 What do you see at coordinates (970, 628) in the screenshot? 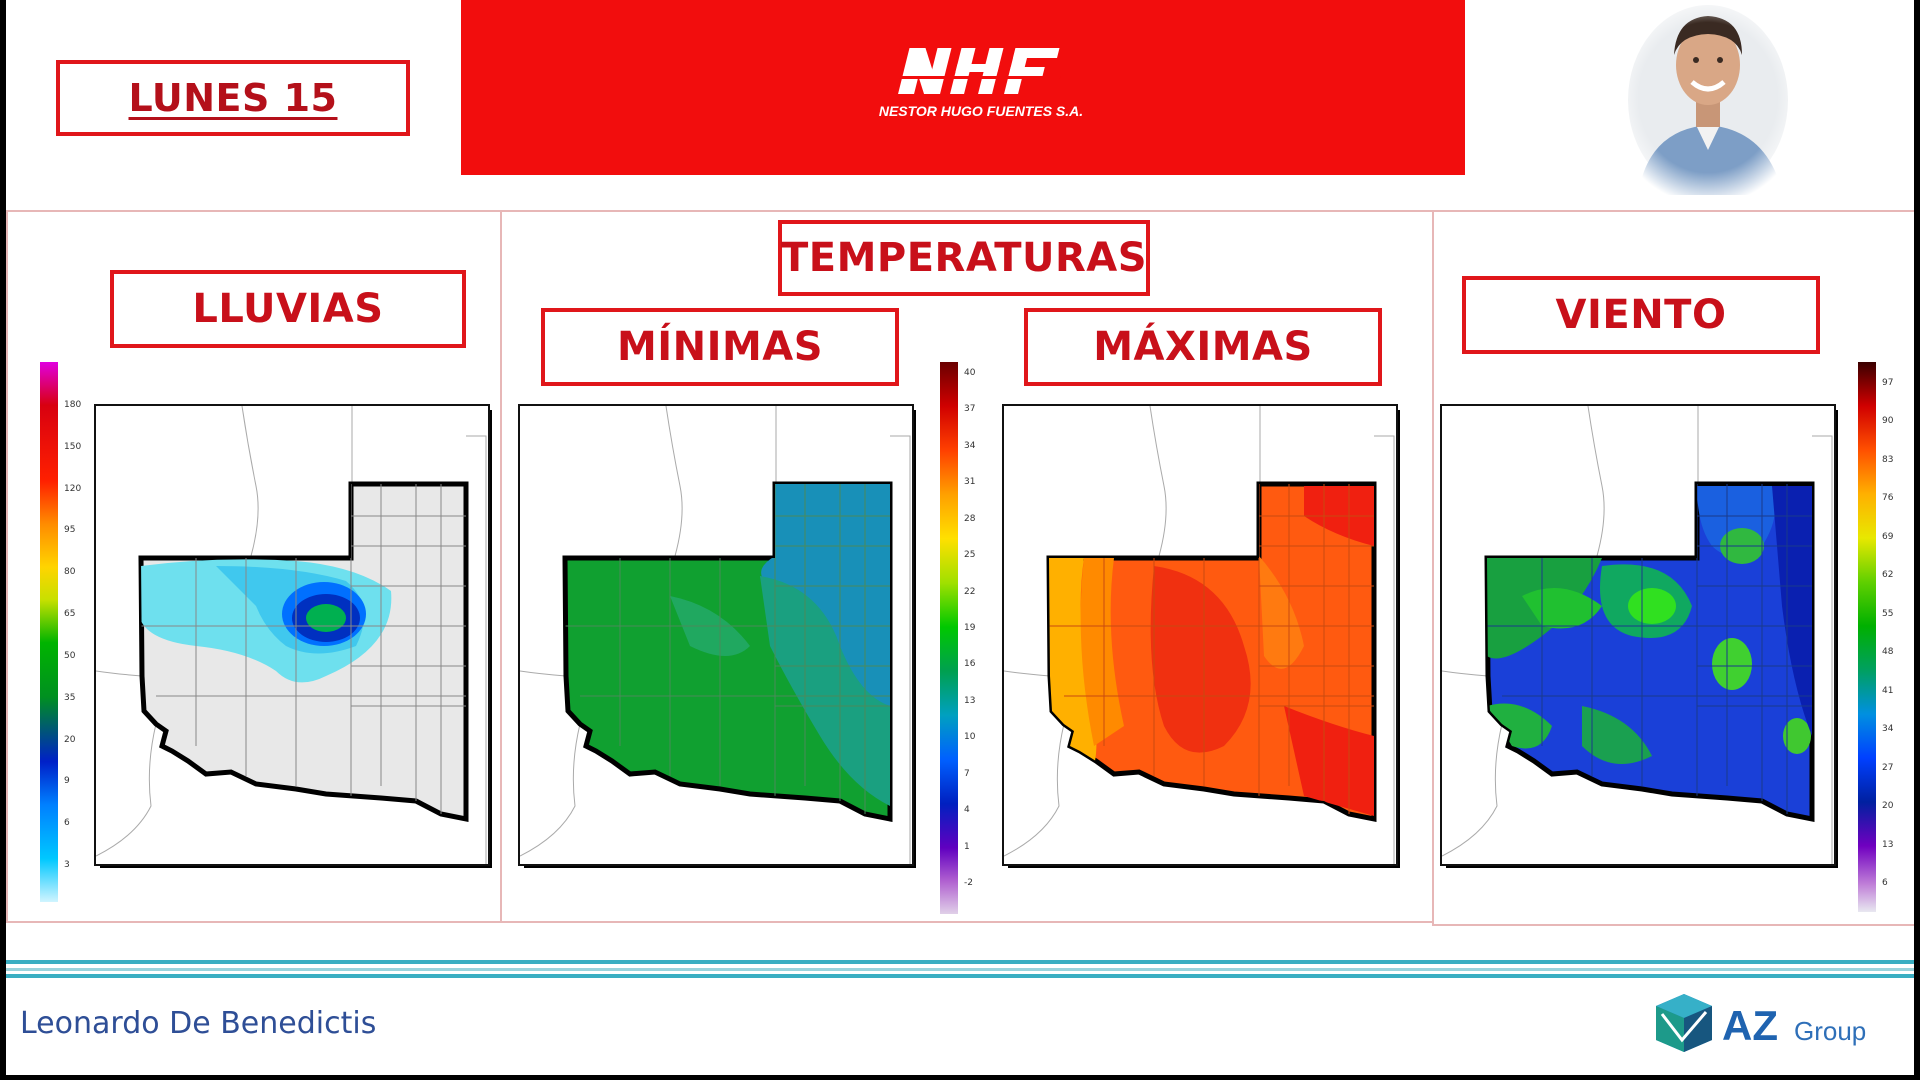
I see `scale-tick-label: 19` at bounding box center [970, 628].